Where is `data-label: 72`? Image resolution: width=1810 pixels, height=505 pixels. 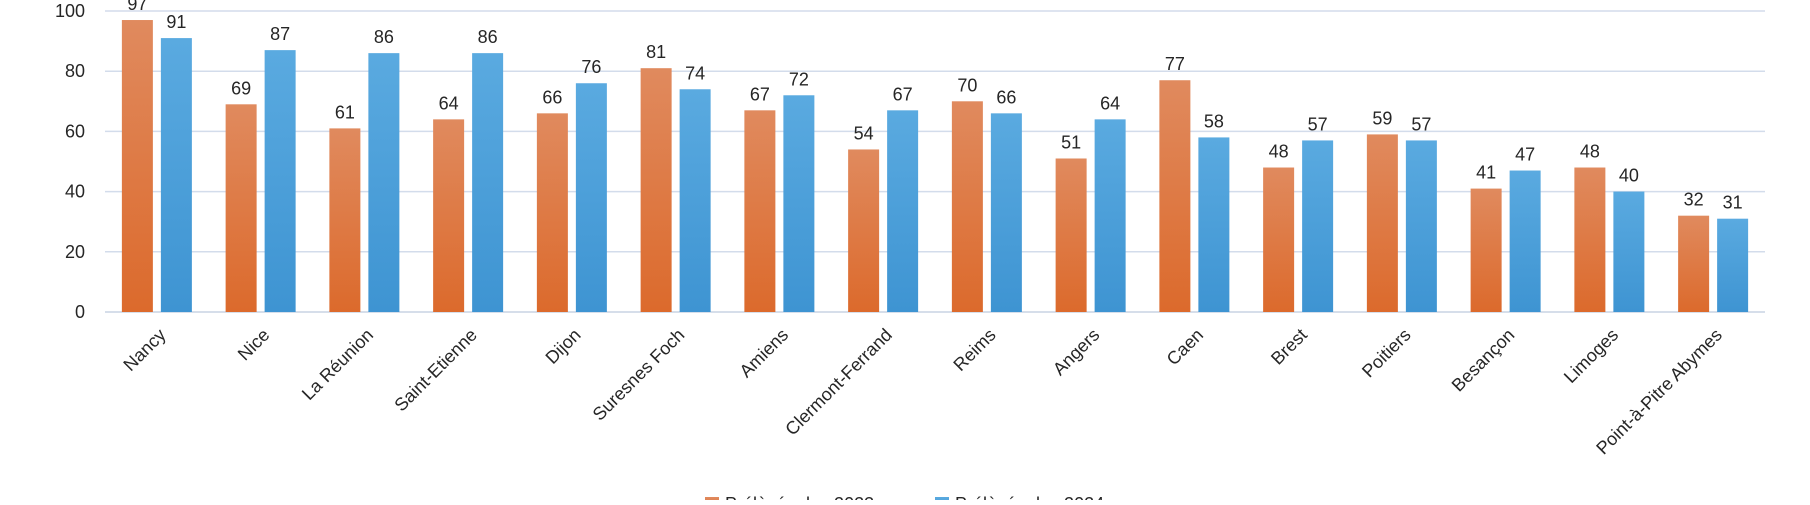
data-label: 72 is located at coordinates (799, 79).